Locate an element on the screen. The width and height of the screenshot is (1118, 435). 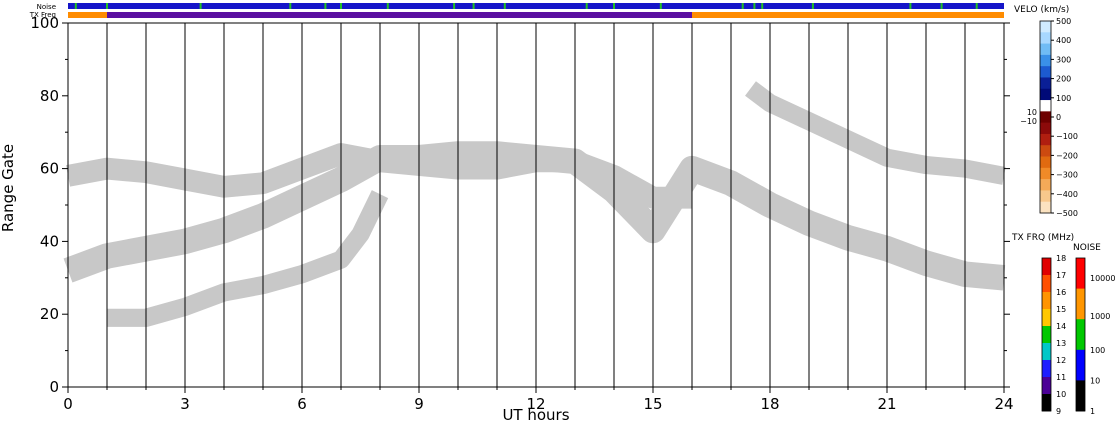
y-tick-label: 60 is located at coordinates (49, 169).